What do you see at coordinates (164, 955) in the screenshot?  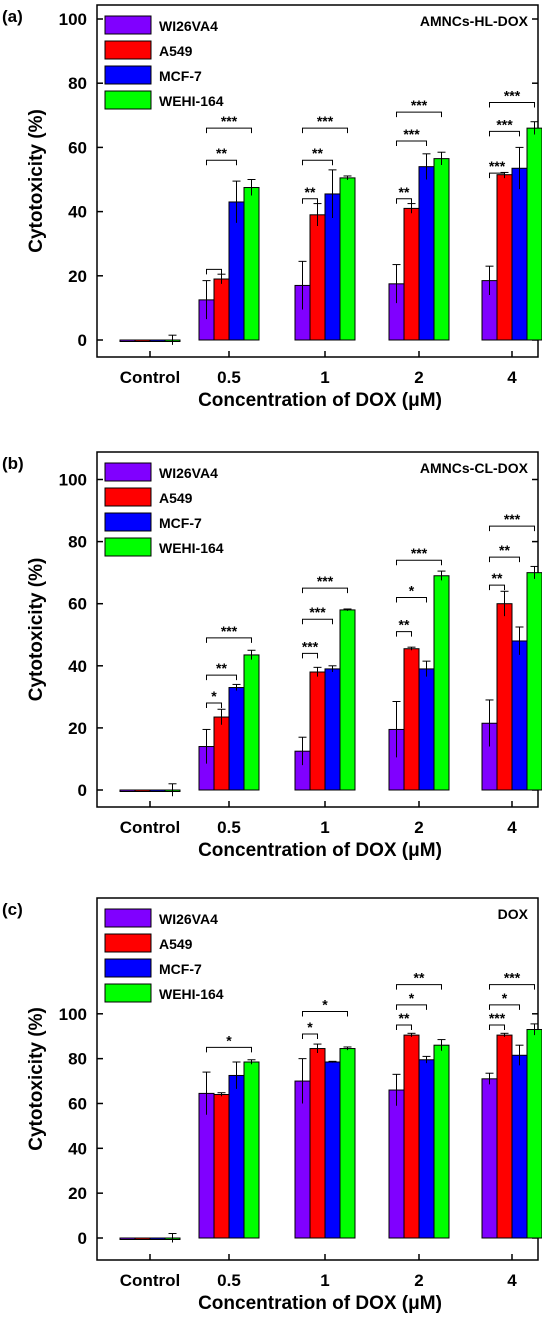 I see `legend: WI26VA4 A549 MCF-7 WEHI-164` at bounding box center [164, 955].